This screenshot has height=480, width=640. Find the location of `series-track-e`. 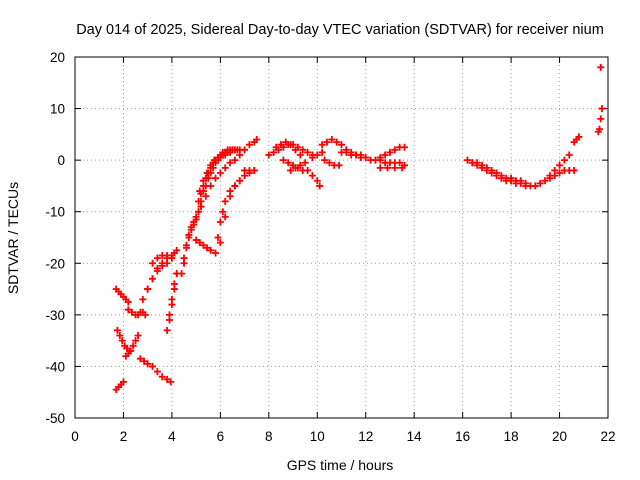

series-track-e is located at coordinates (142, 313).